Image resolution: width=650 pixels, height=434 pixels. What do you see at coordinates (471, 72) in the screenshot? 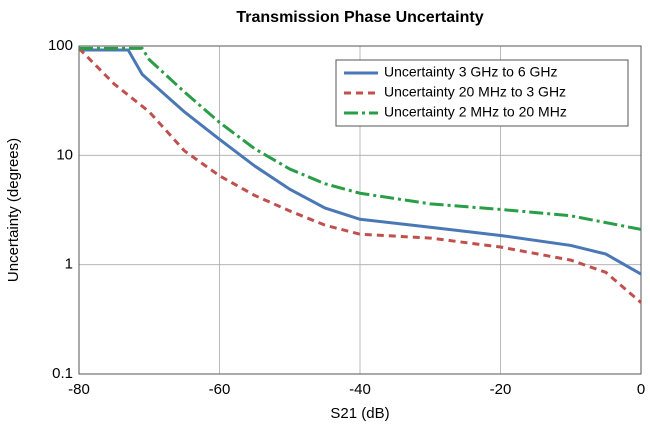
I see `legend-label: Uncertainty 3 GHz to 6 GHz` at bounding box center [471, 72].